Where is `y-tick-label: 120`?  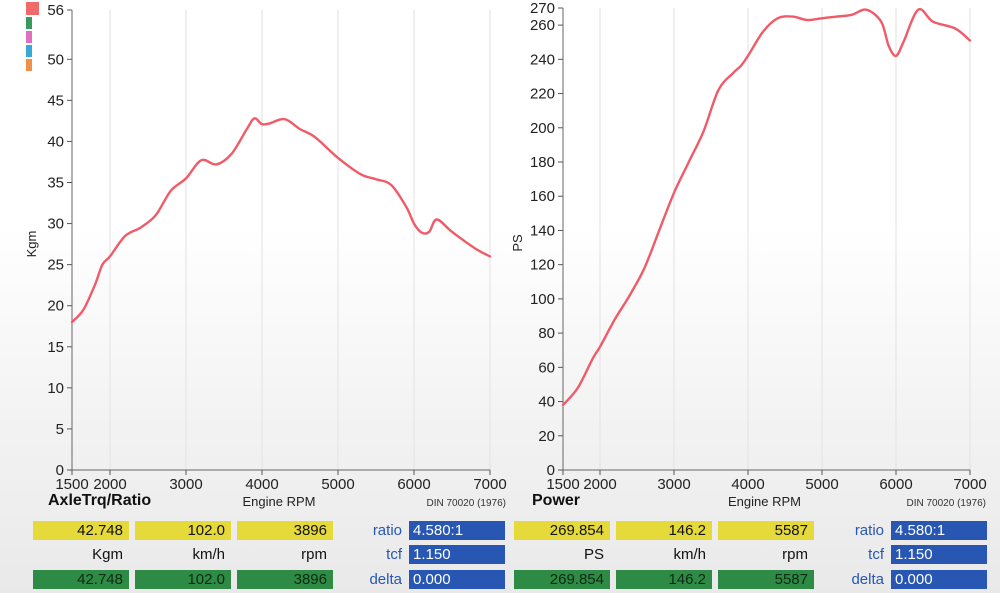 y-tick-label: 120 is located at coordinates (542, 265).